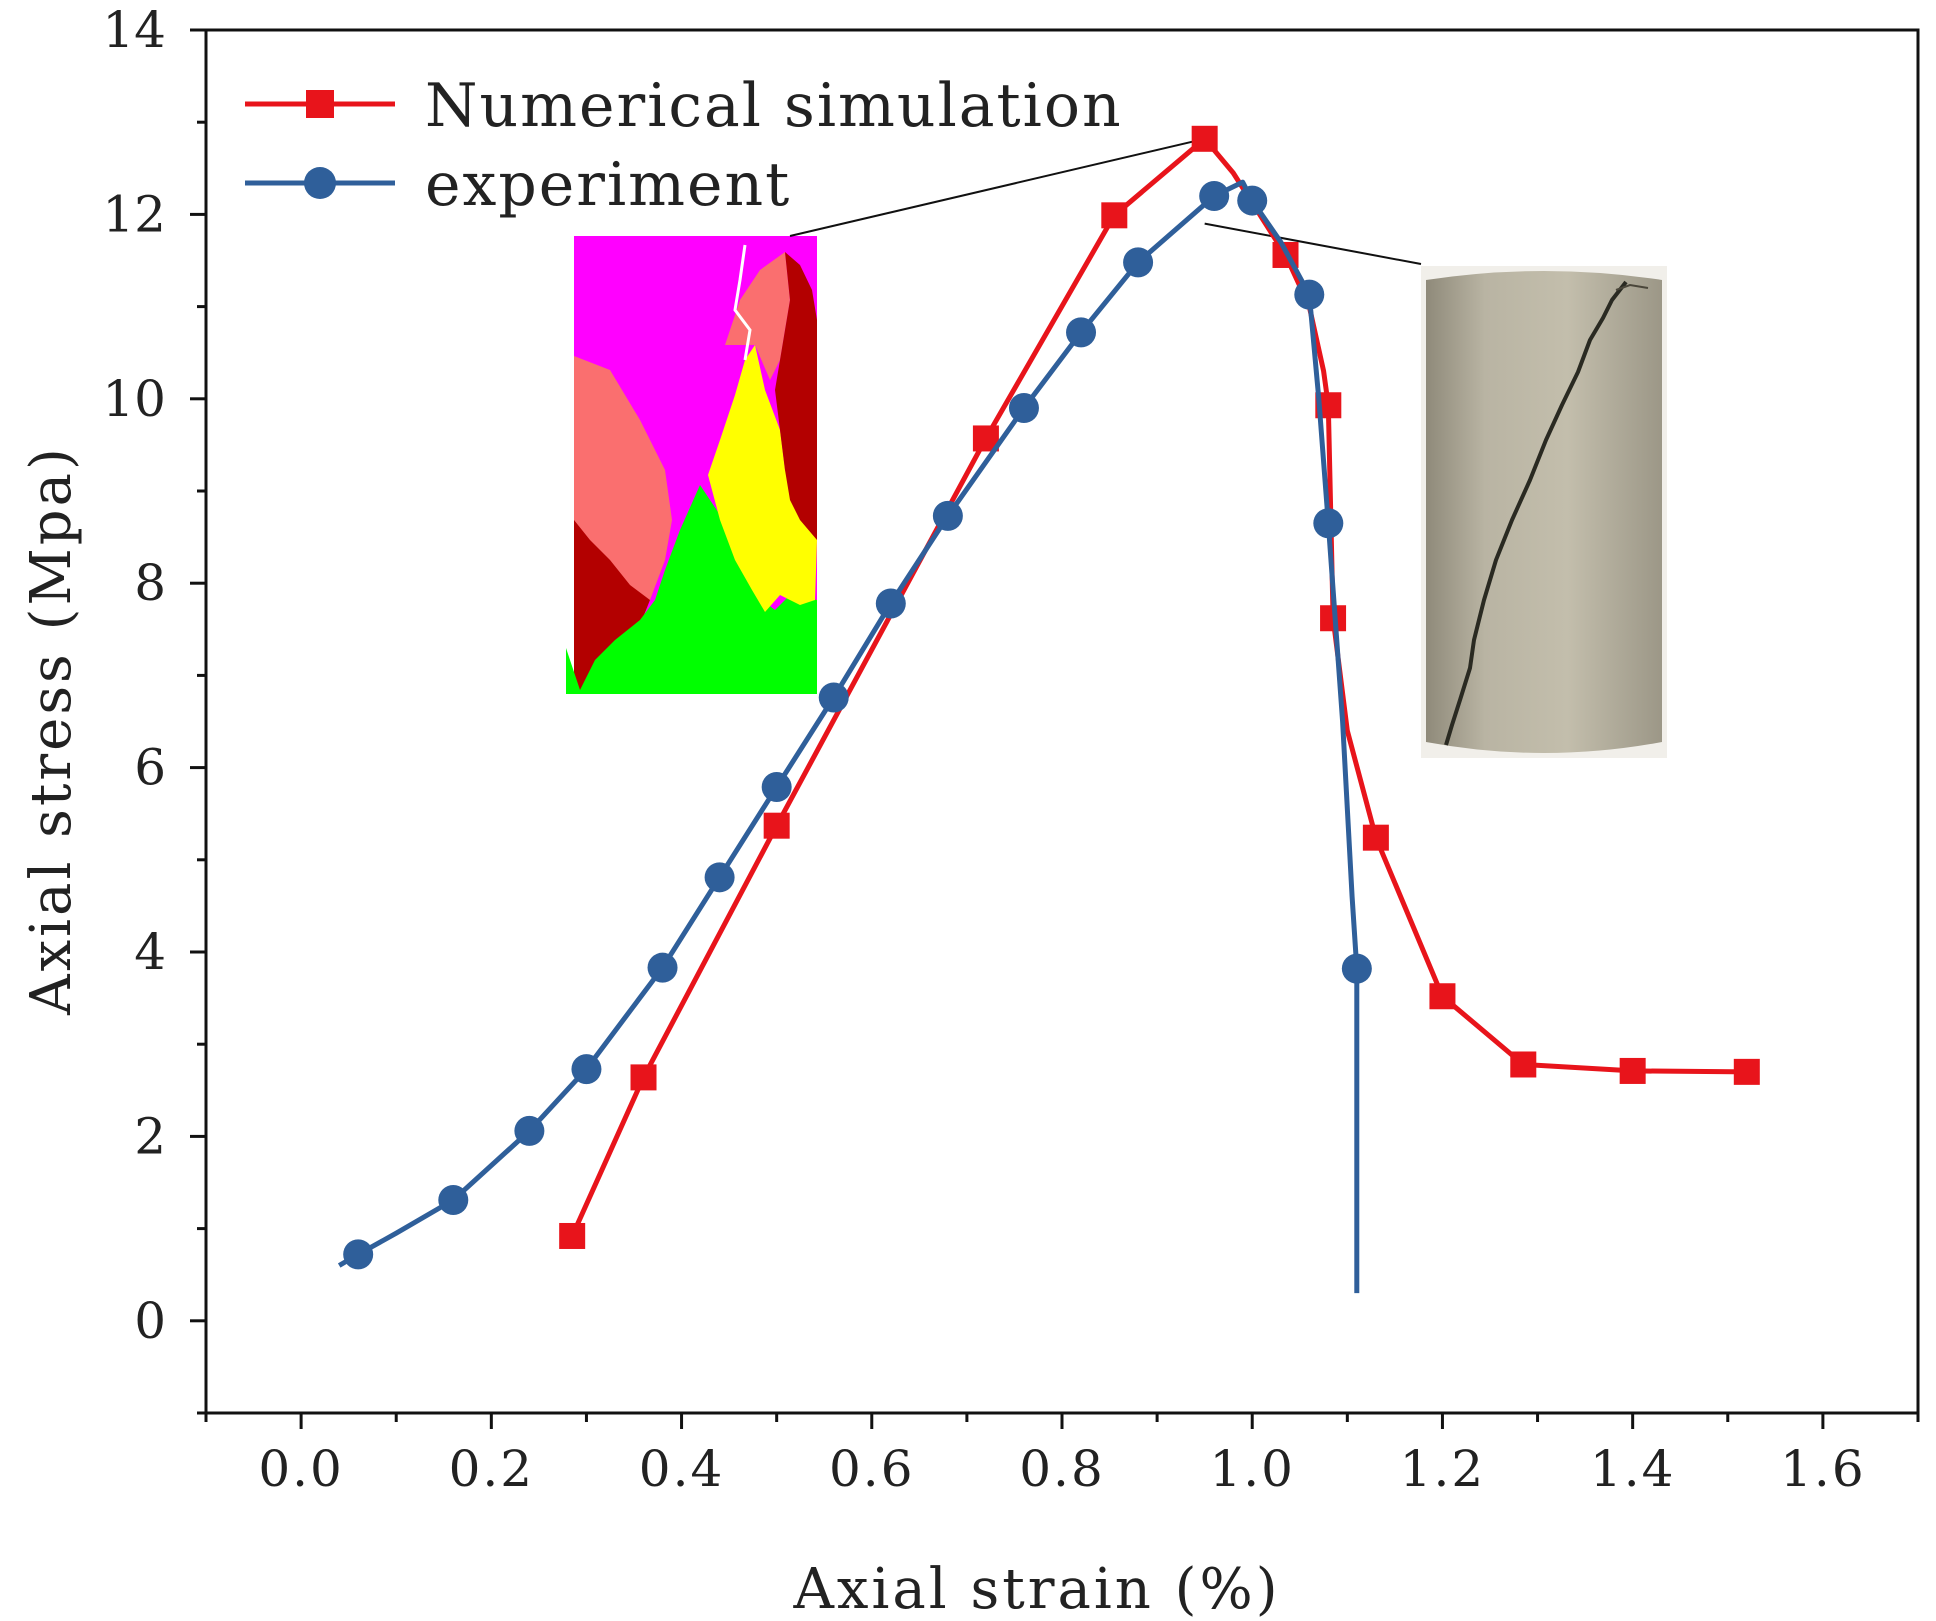 Image resolution: width=1936 pixels, height=1621 pixels. Describe the element at coordinates (757, 316) in the screenshot. I see `inset-sim-region-salmon-top` at that location.